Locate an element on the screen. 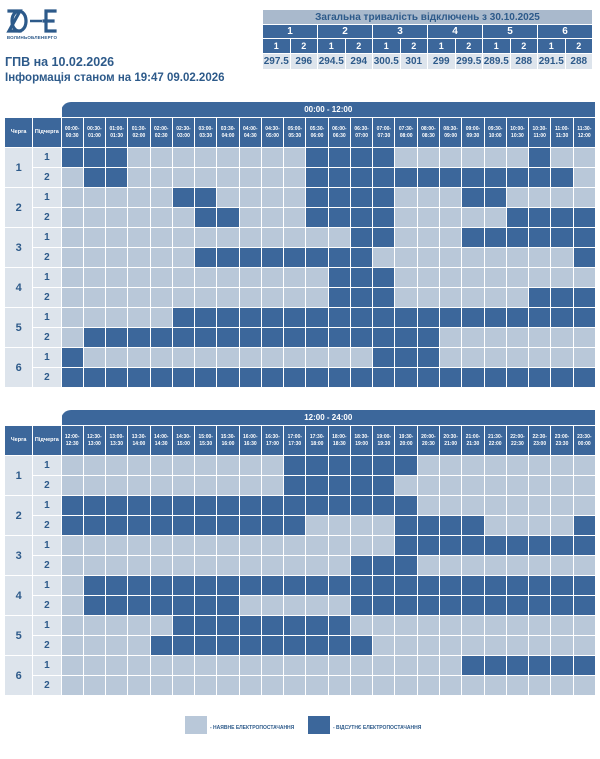 This screenshot has height=759, width=600. time-slot-header: 00:30- 01:00 is located at coordinates (94, 132).